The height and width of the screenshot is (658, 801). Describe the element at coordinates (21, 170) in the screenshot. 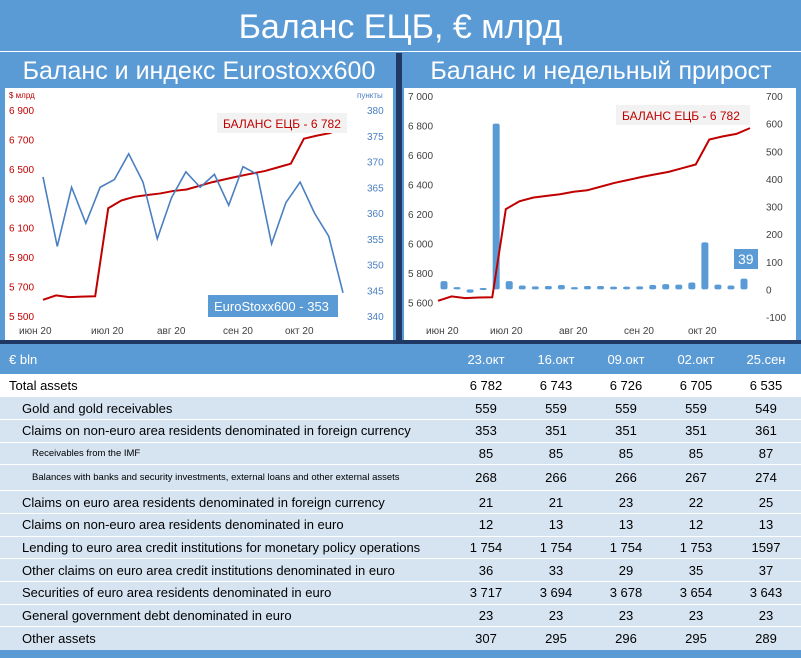

I see `y-left-tick-label: 6 500` at that location.